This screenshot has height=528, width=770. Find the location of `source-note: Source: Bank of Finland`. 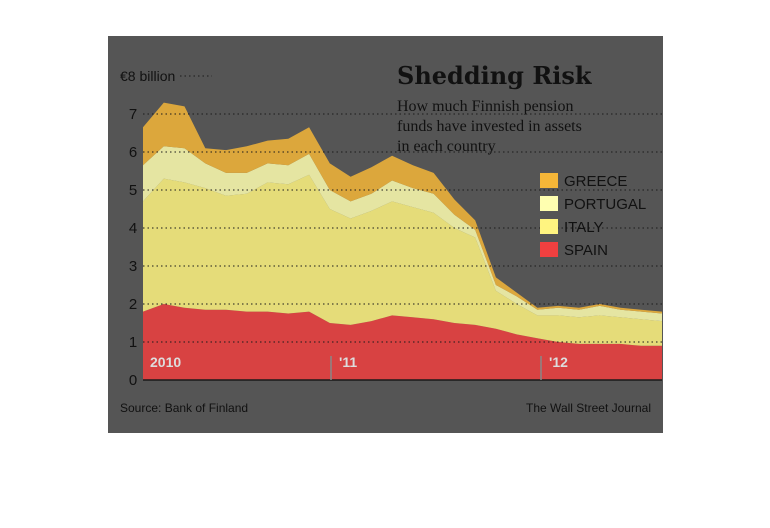

source-note: Source: Bank of Finland is located at coordinates (184, 408).